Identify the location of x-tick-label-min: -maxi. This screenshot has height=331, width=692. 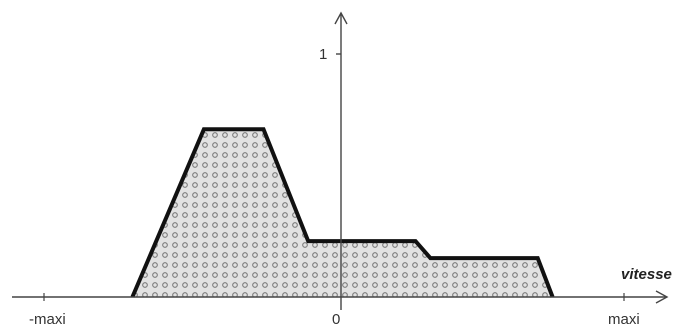
(47, 319).